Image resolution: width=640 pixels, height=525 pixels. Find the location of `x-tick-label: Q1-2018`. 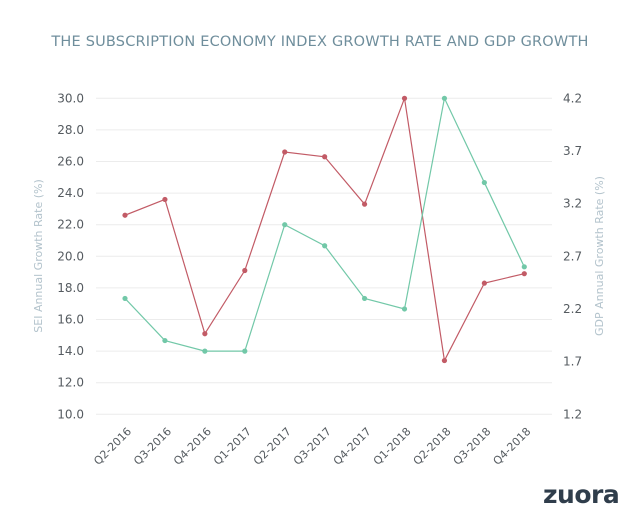

x-tick-label: Q1-2018 is located at coordinates (392, 446).